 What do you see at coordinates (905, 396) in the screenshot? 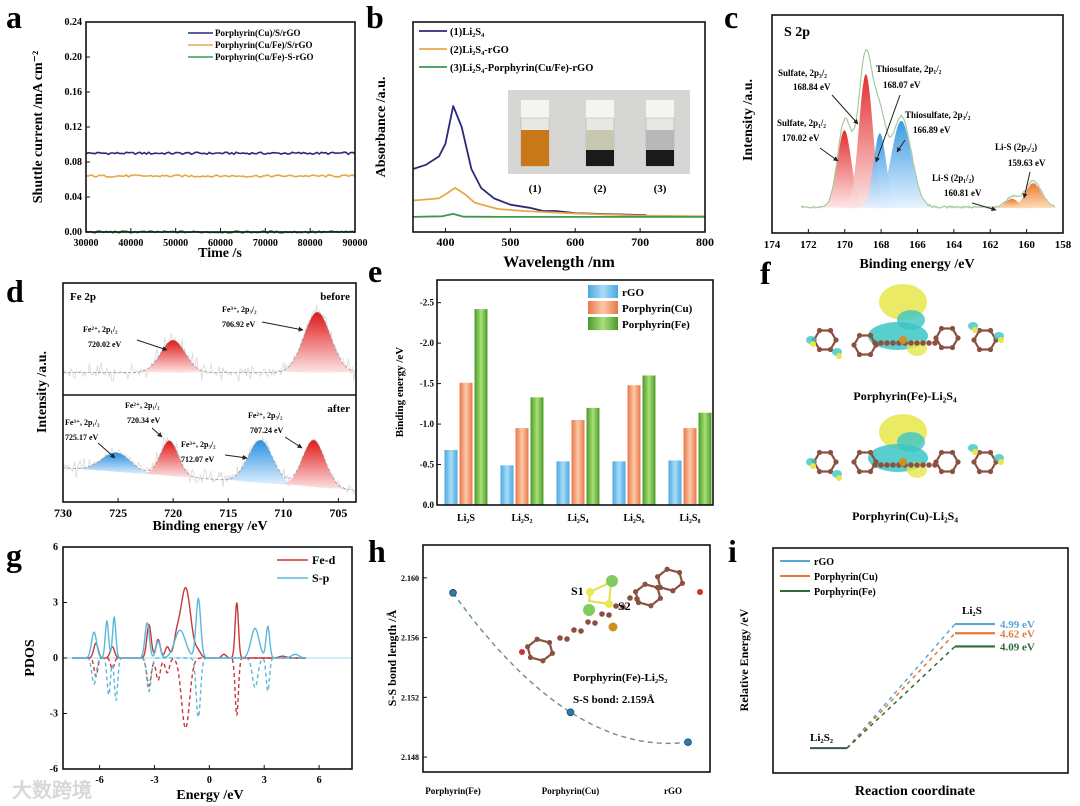
I see `structure-label: Porphyrin(Fe)-Li₂S₄` at bounding box center [905, 396].